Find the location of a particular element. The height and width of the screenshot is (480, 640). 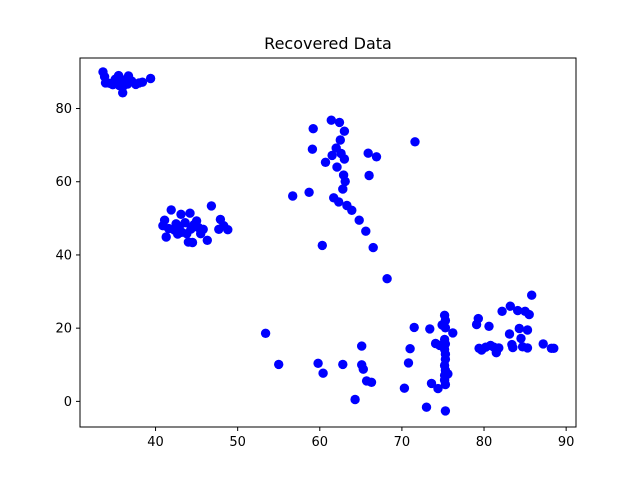

y-tick-label: 20 is located at coordinates (63, 329).